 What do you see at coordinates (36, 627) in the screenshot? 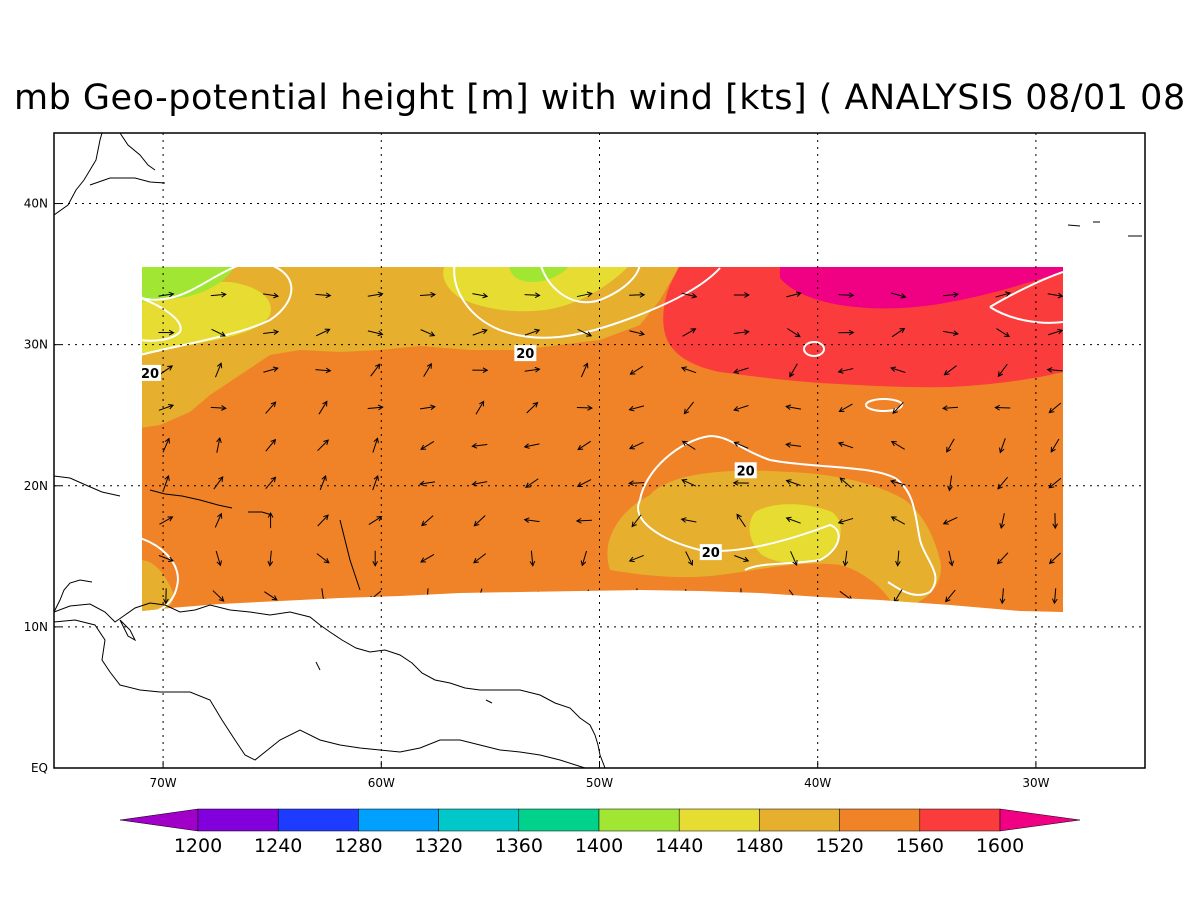
I see `y-tick-label: 10N` at bounding box center [36, 627].